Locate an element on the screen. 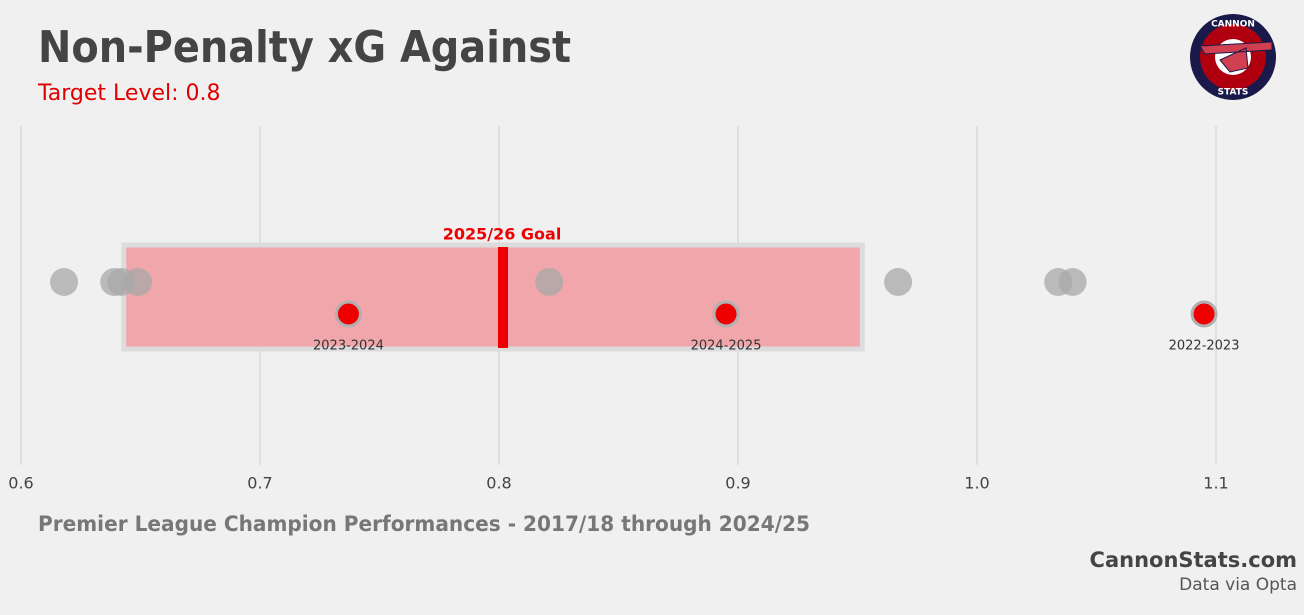 The image size is (1304, 615). x-tick-label: 1.0 is located at coordinates (976, 483).